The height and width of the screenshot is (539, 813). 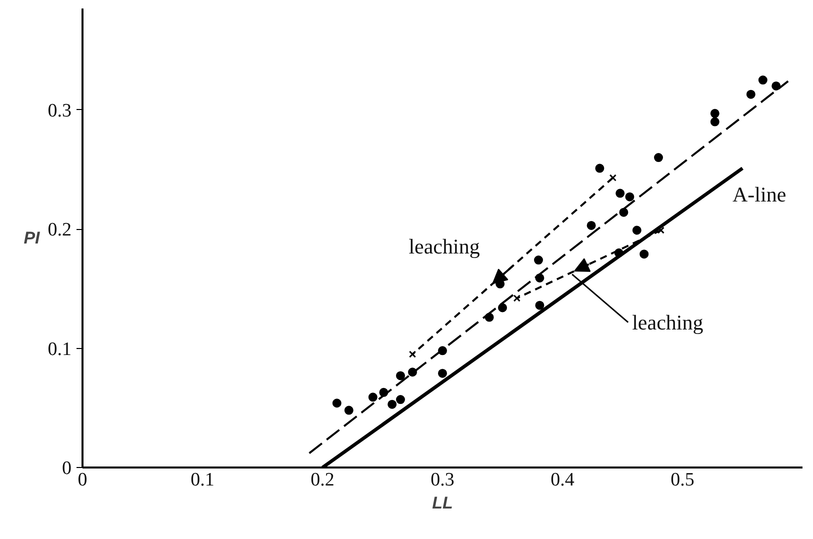 I want to click on x-tick-label: 0.4, so click(x=562, y=480).